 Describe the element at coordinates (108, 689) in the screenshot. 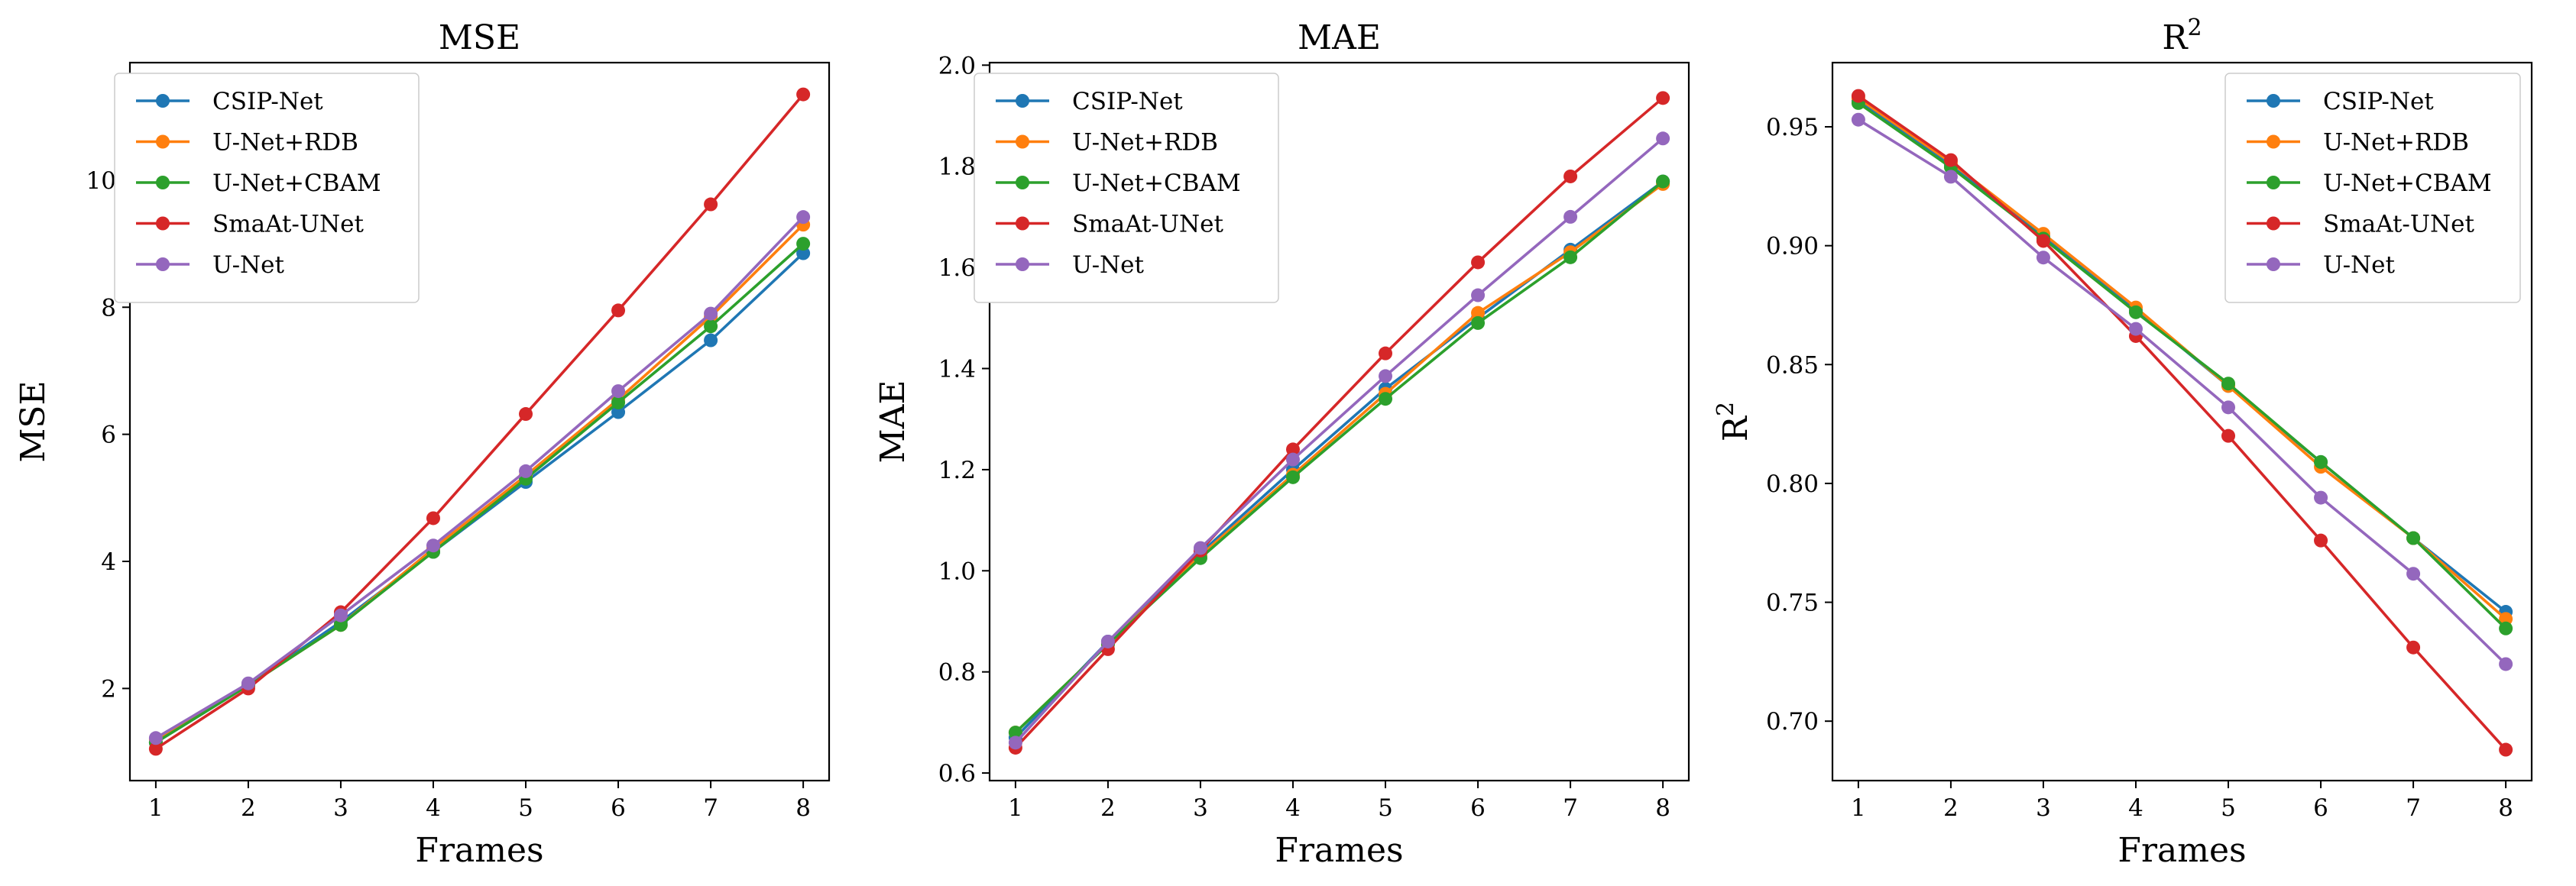

I see `y-tick-label: 2` at that location.